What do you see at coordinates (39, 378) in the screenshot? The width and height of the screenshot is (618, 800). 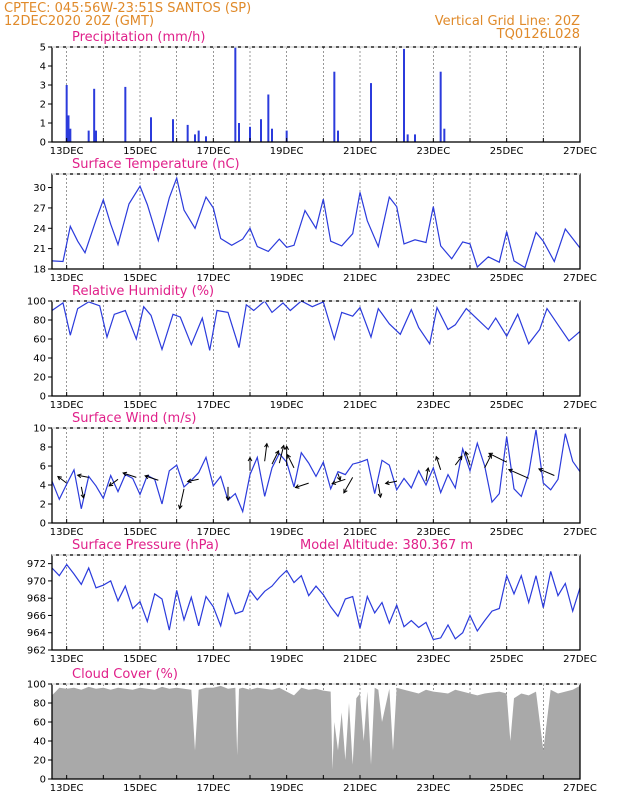 I see `y-tick-label: 20` at bounding box center [39, 378].